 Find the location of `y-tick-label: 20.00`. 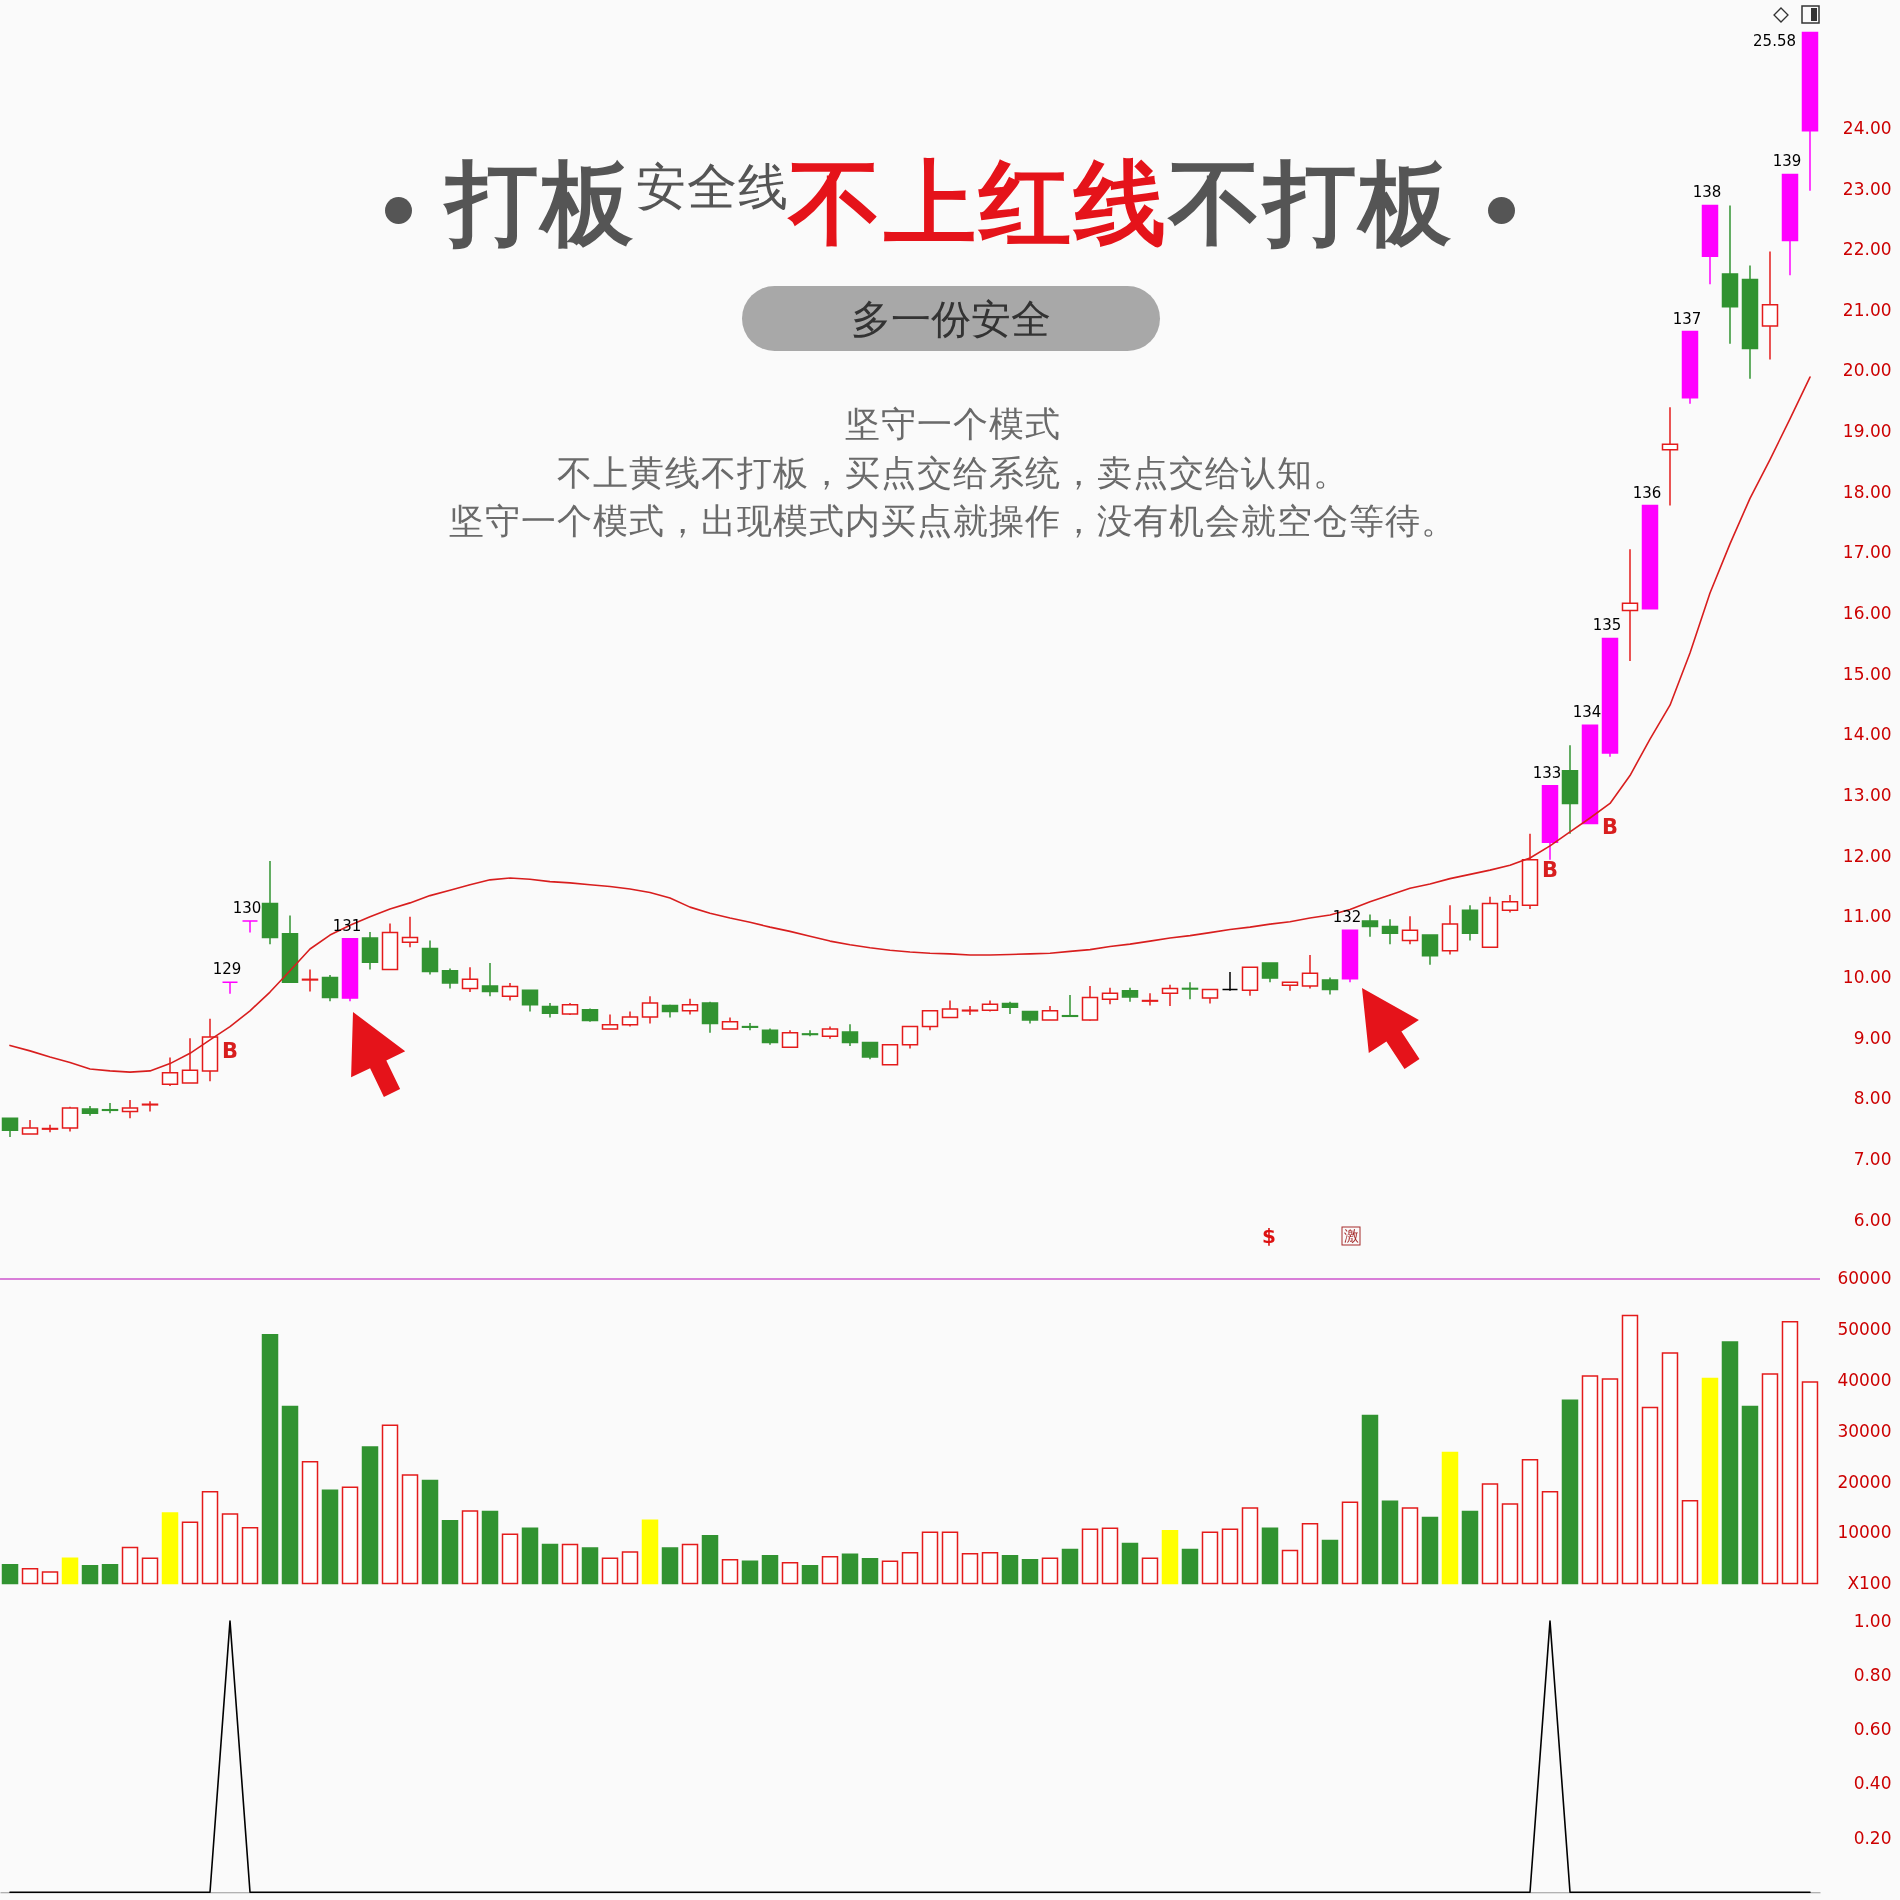

y-tick-label: 20.00 is located at coordinates (1867, 370).